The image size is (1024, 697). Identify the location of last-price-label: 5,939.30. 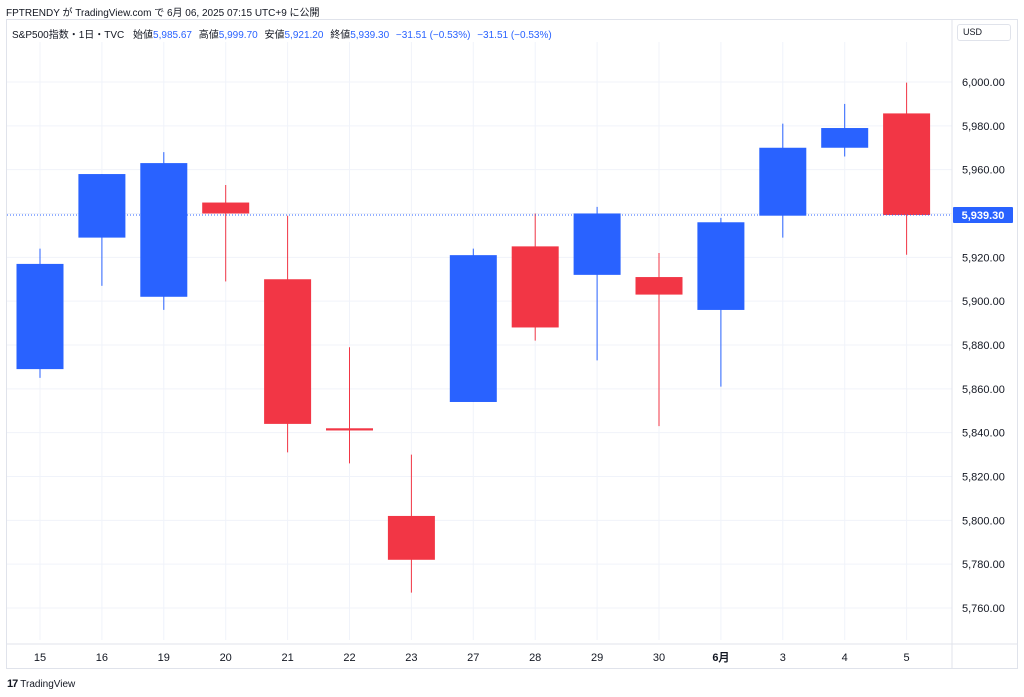
(983, 216).